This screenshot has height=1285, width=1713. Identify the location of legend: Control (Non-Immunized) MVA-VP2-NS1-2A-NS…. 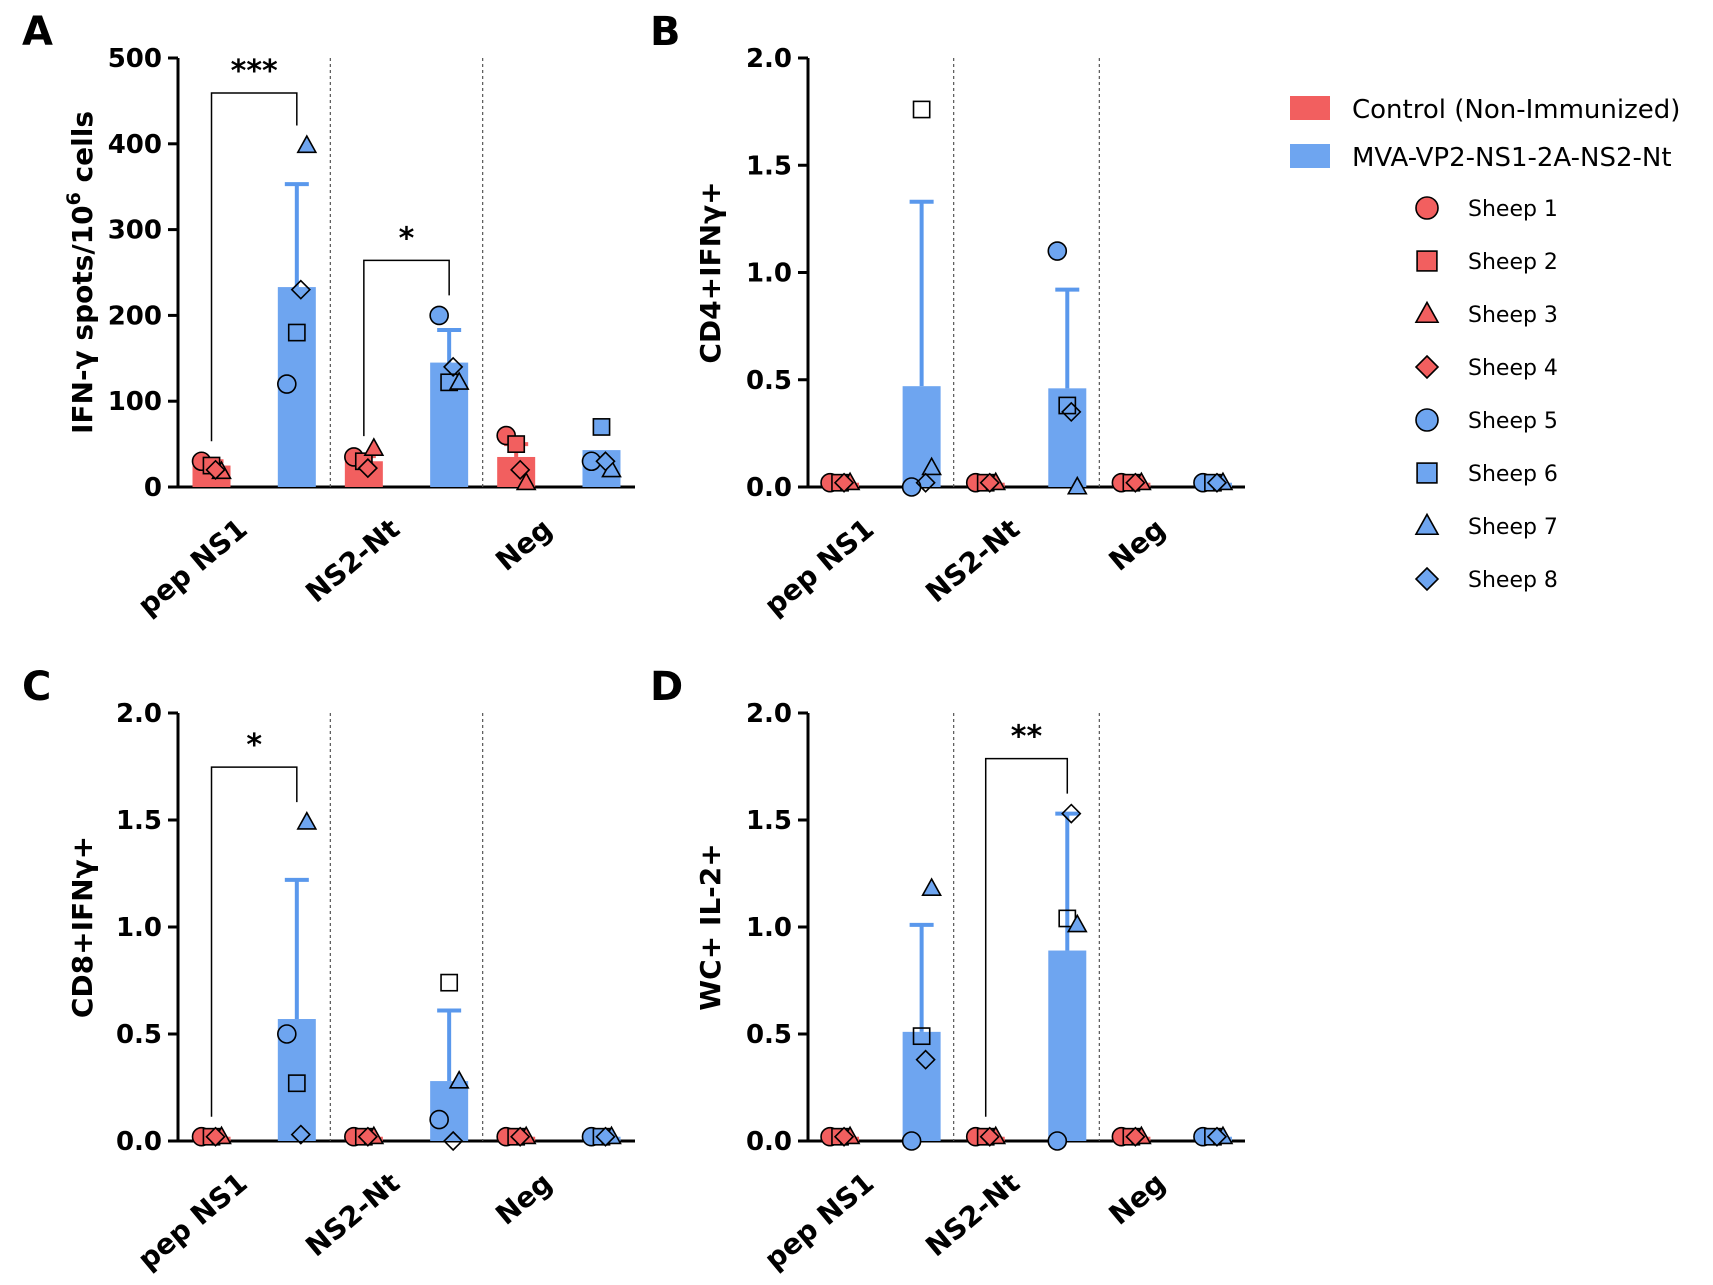
(1485, 344).